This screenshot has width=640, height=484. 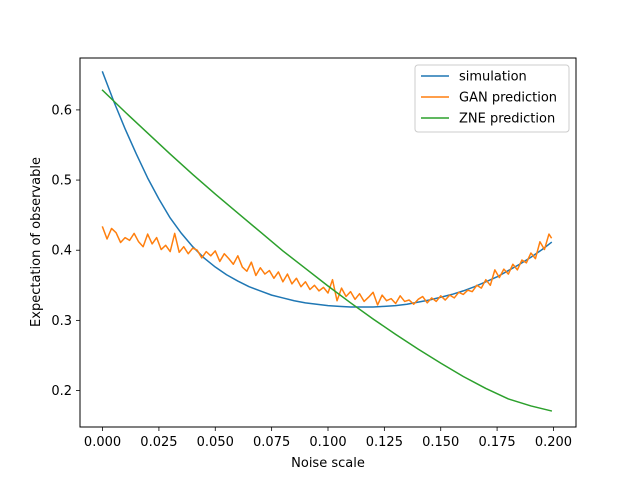 What do you see at coordinates (61, 110) in the screenshot?
I see `y-tick-label: 0.6` at bounding box center [61, 110].